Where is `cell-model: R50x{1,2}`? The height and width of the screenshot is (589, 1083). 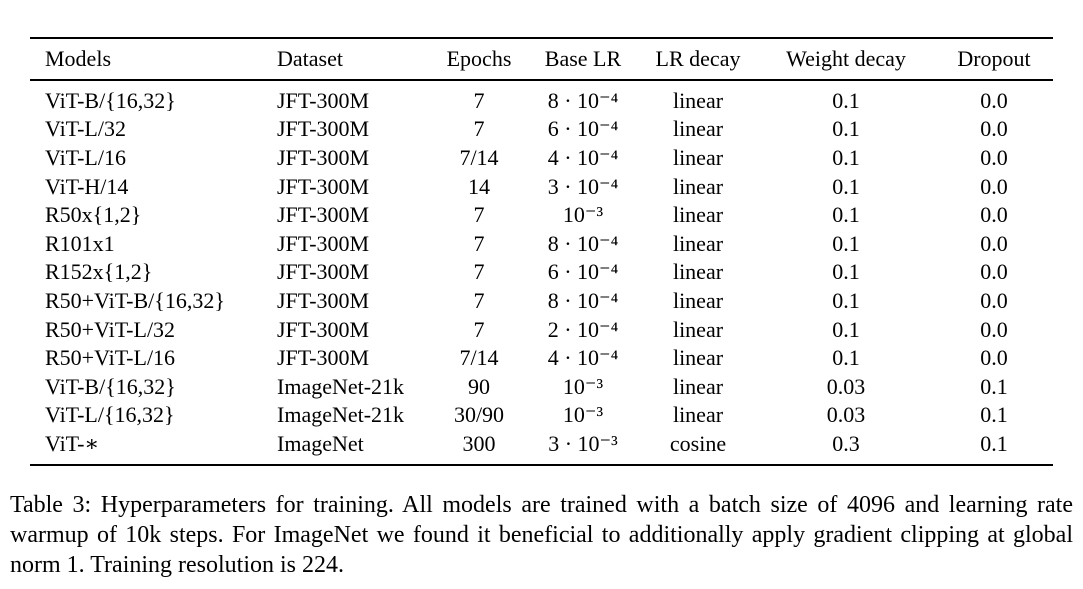 cell-model: R50x{1,2} is located at coordinates (93, 215).